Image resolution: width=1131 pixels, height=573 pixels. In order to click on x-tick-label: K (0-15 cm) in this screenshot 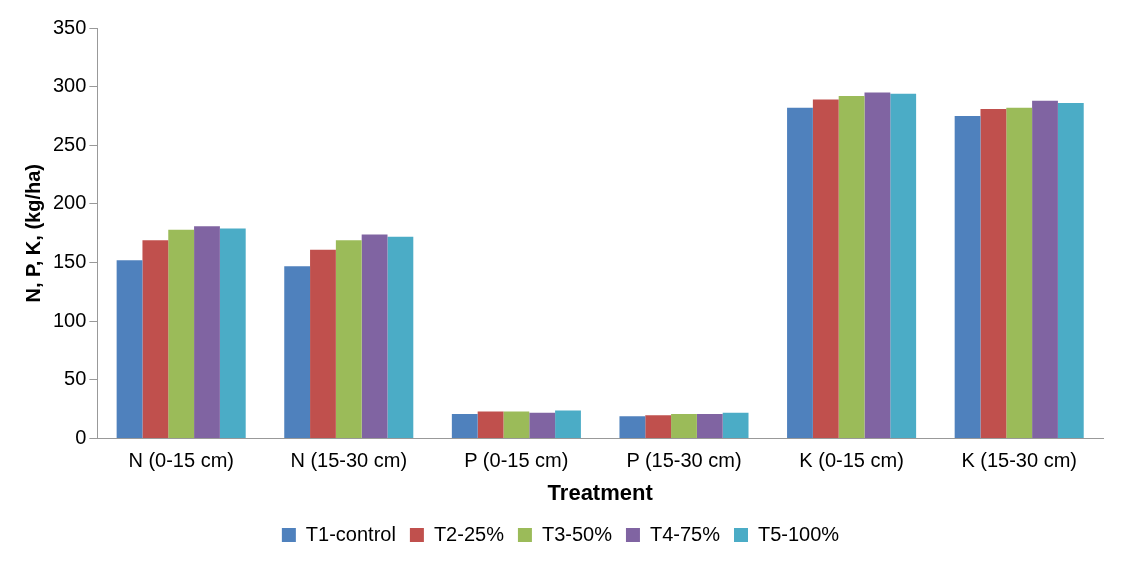, I will do `click(851, 460)`.